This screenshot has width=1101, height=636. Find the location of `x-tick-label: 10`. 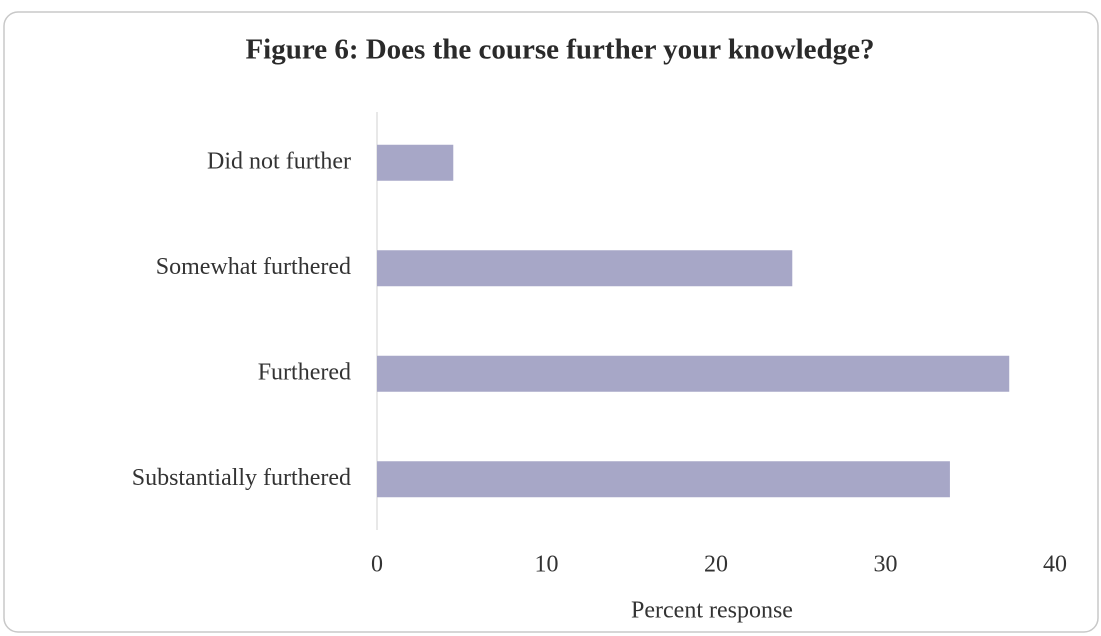

x-tick-label: 10 is located at coordinates (547, 565).